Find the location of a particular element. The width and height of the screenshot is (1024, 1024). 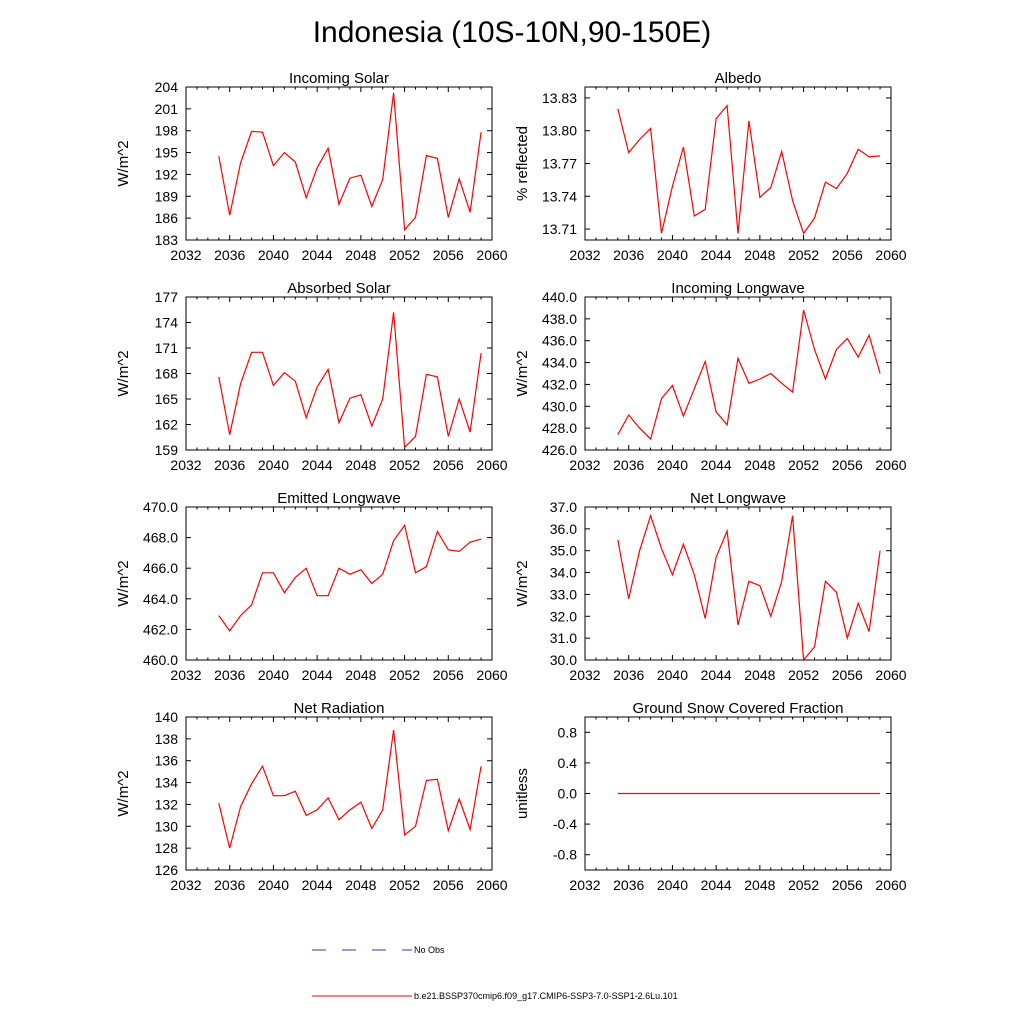

y-tick-label: 37.0 is located at coordinates (563, 507).